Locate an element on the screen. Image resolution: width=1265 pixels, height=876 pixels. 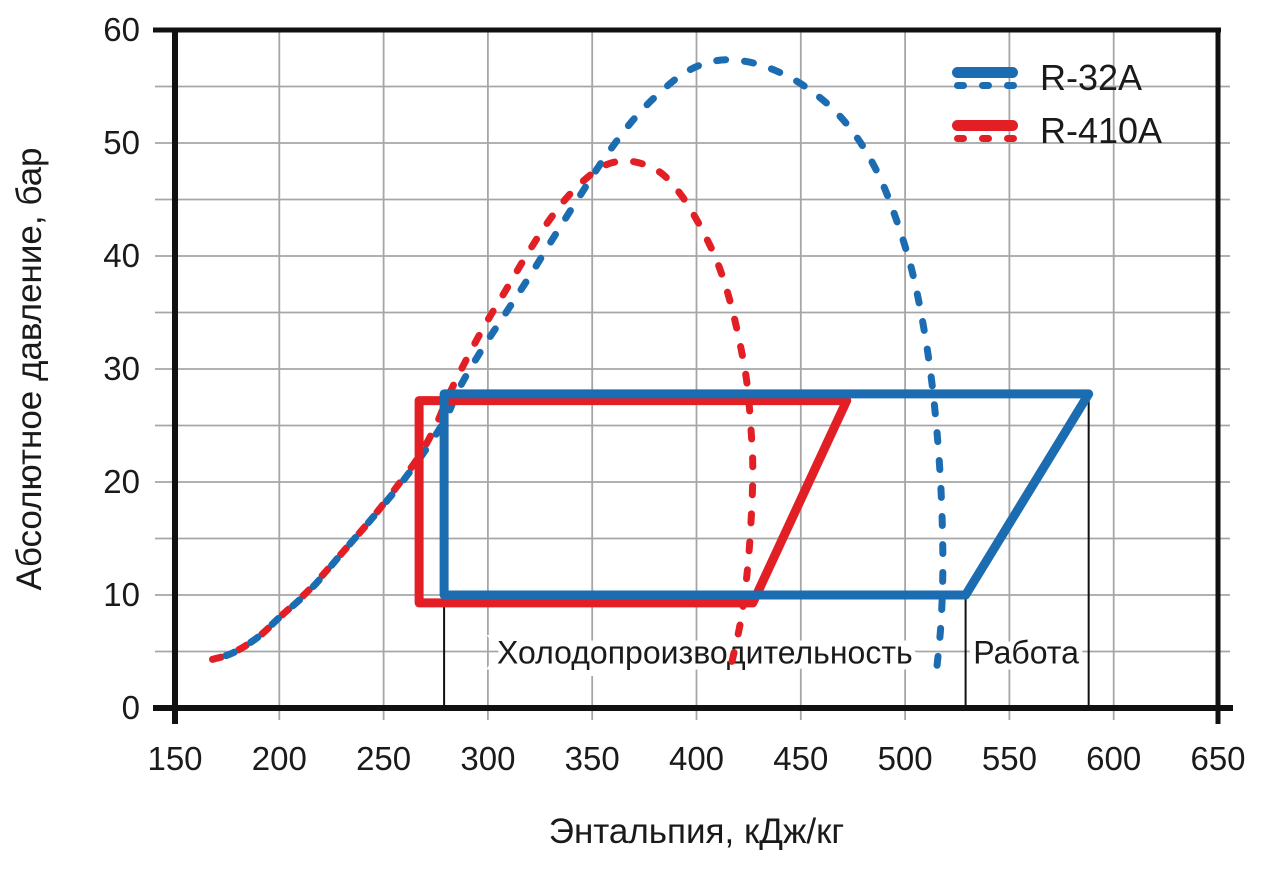
legend-label: R-410A is located at coordinates (1101, 130).